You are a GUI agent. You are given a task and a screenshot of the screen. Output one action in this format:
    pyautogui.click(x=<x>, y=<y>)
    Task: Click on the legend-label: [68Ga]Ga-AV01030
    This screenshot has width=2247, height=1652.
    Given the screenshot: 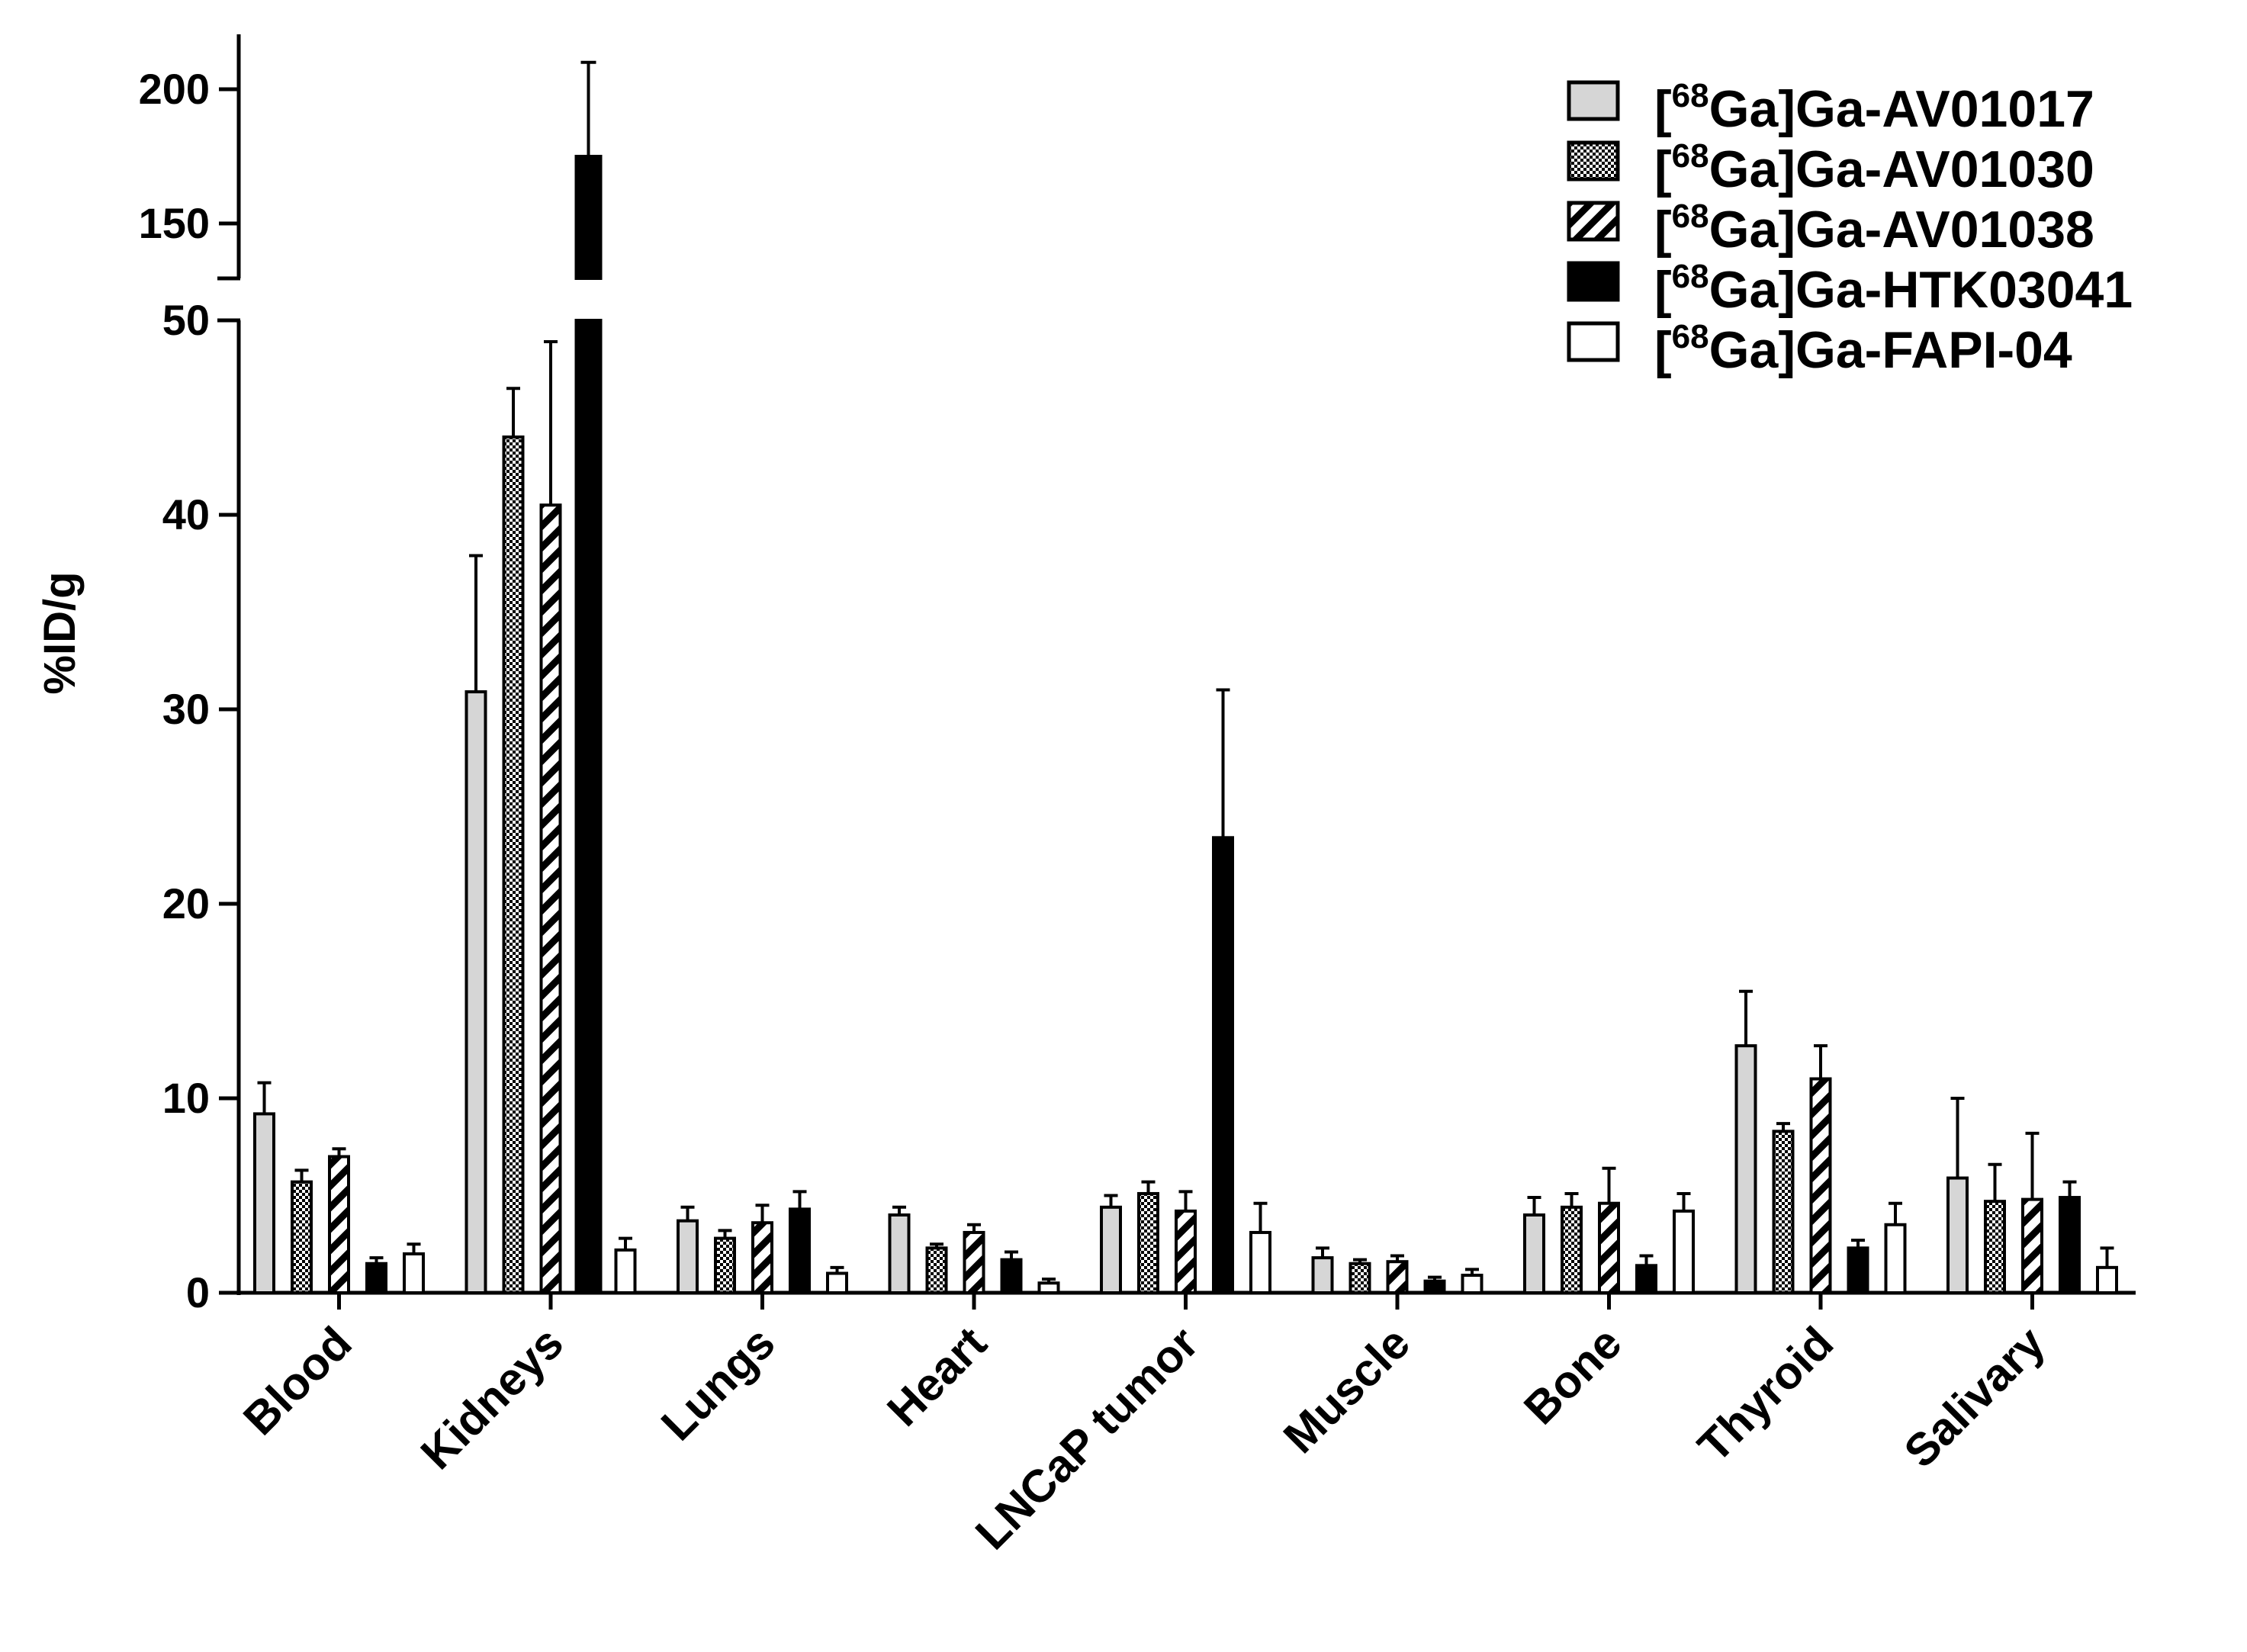 What is the action you would take?
    pyautogui.click(x=1874, y=168)
    